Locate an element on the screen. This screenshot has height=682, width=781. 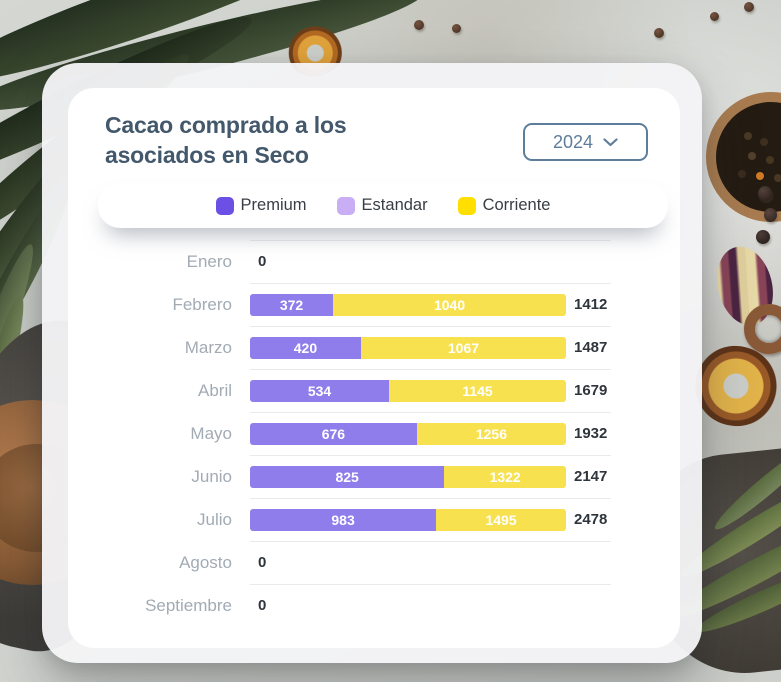
table-row: Mayo 676 1256 1932 is located at coordinates (374, 433).